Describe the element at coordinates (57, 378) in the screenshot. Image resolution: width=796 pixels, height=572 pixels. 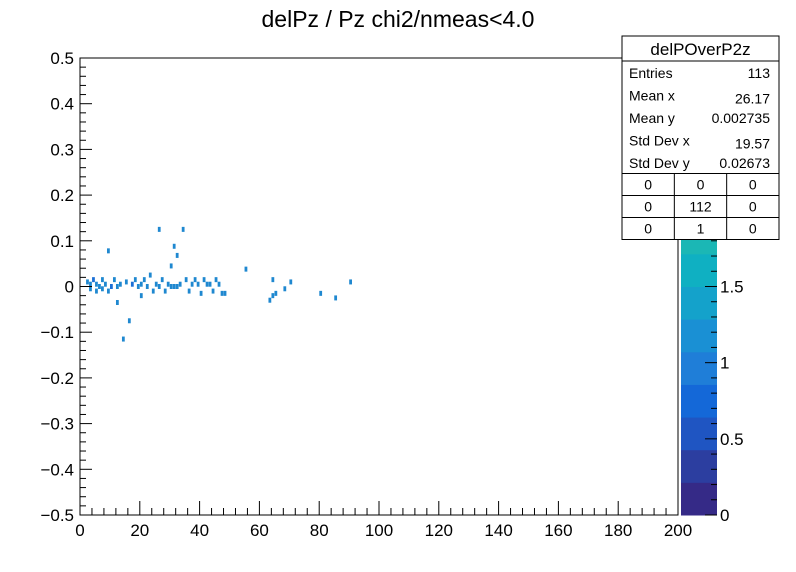
I see `y-tick-label: −0.2` at that location.